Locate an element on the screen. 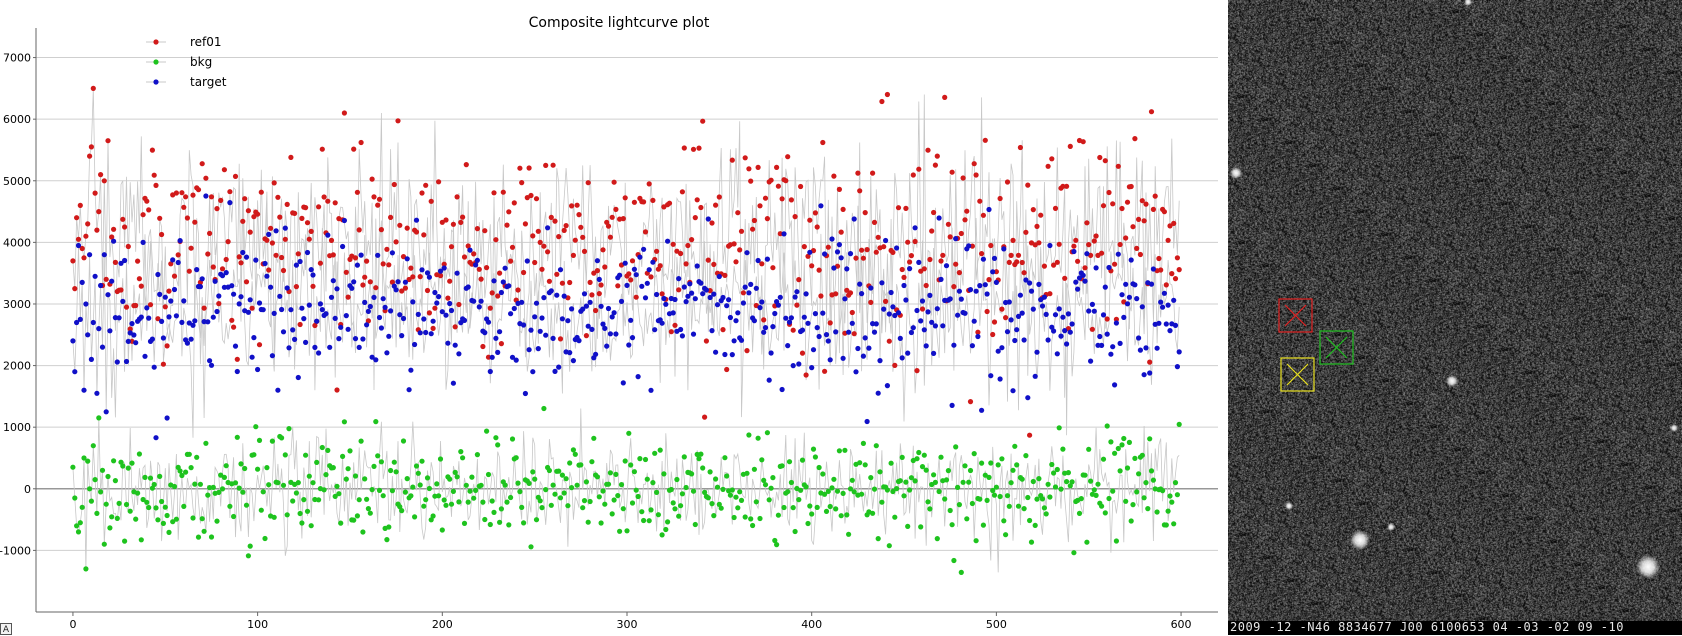 The width and height of the screenshot is (1682, 636). aperture-box-bkg is located at coordinates (1336, 347).